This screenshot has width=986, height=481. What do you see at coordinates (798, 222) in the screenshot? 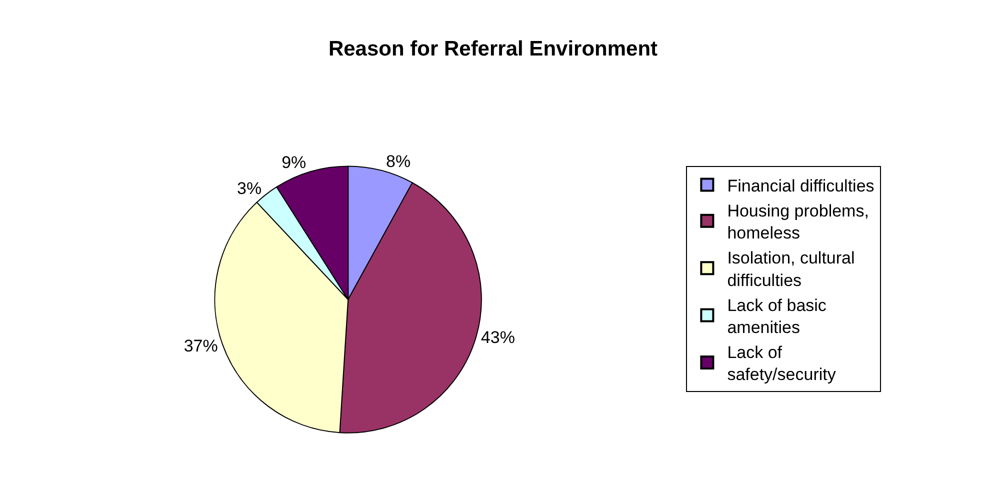
I see `legend-label: Housing problems, homeless` at bounding box center [798, 222].